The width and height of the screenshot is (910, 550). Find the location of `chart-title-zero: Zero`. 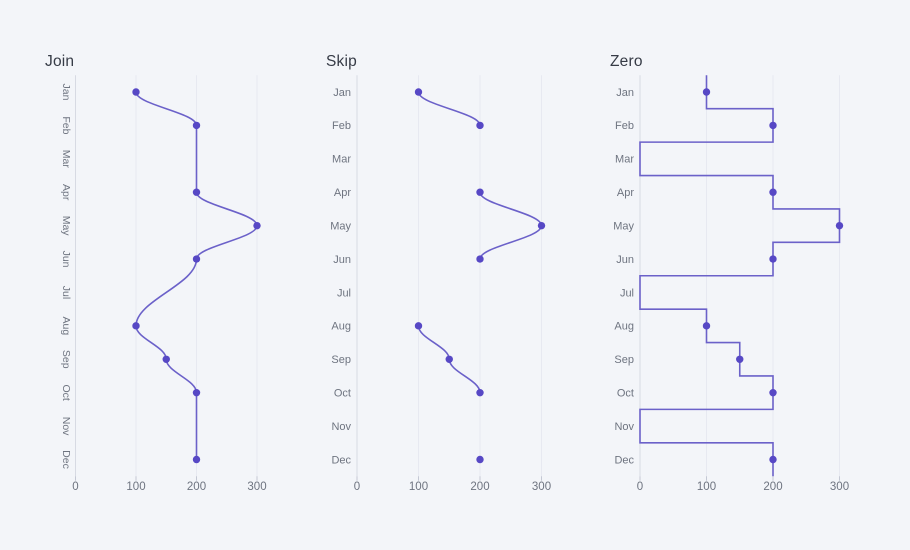

chart-title-zero: Zero is located at coordinates (626, 61).